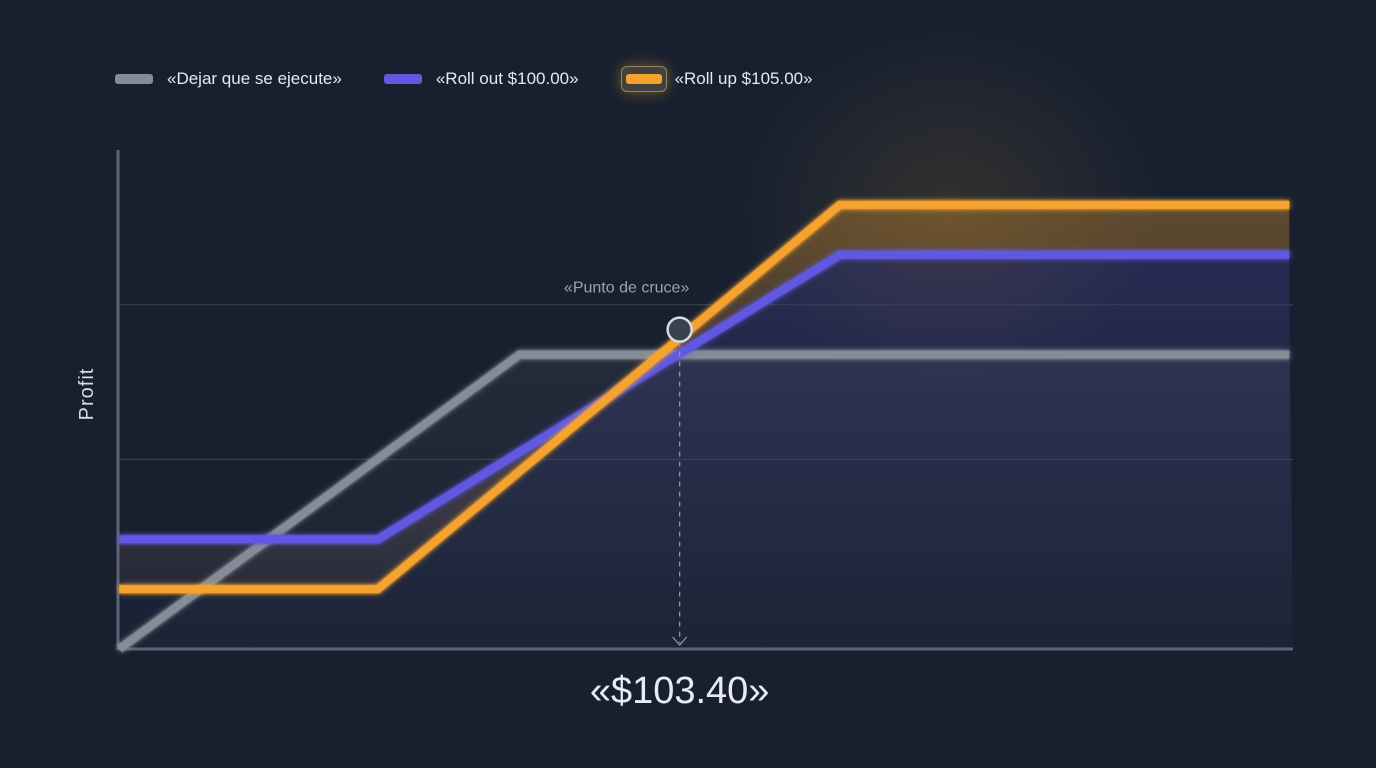 The image size is (1376, 768). I want to click on legend-item-let-execute: «Dejar que se ejecute», so click(228, 79).